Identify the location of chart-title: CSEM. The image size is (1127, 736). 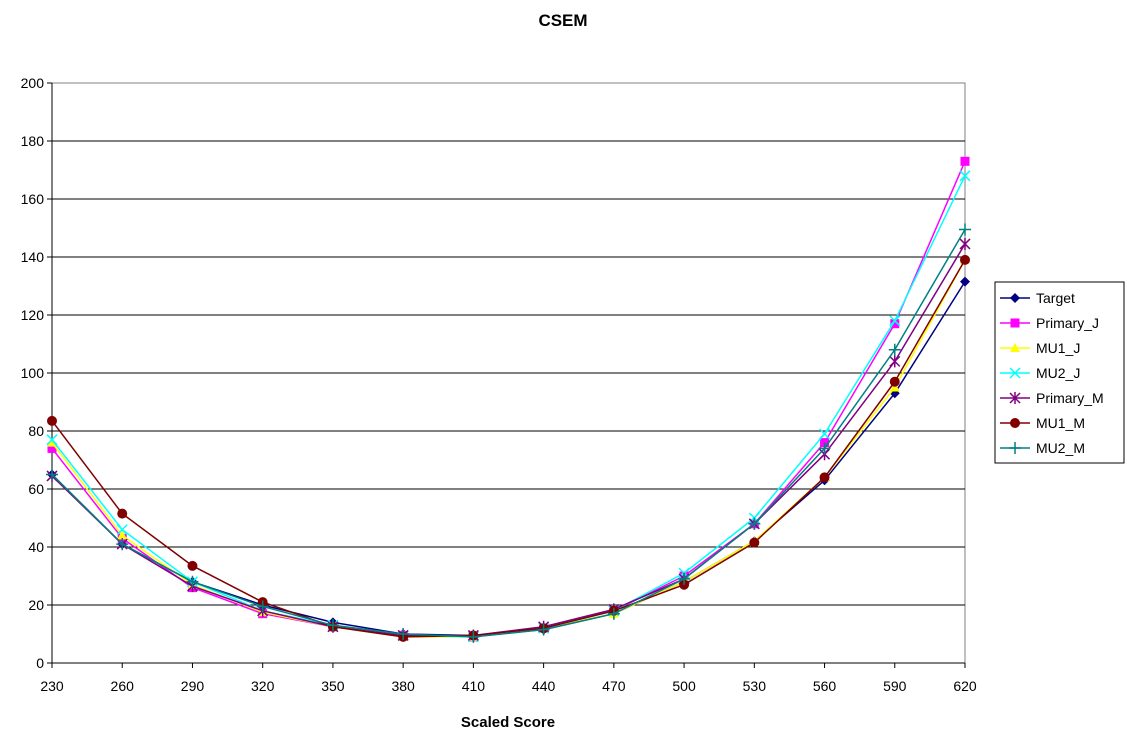
(562, 20).